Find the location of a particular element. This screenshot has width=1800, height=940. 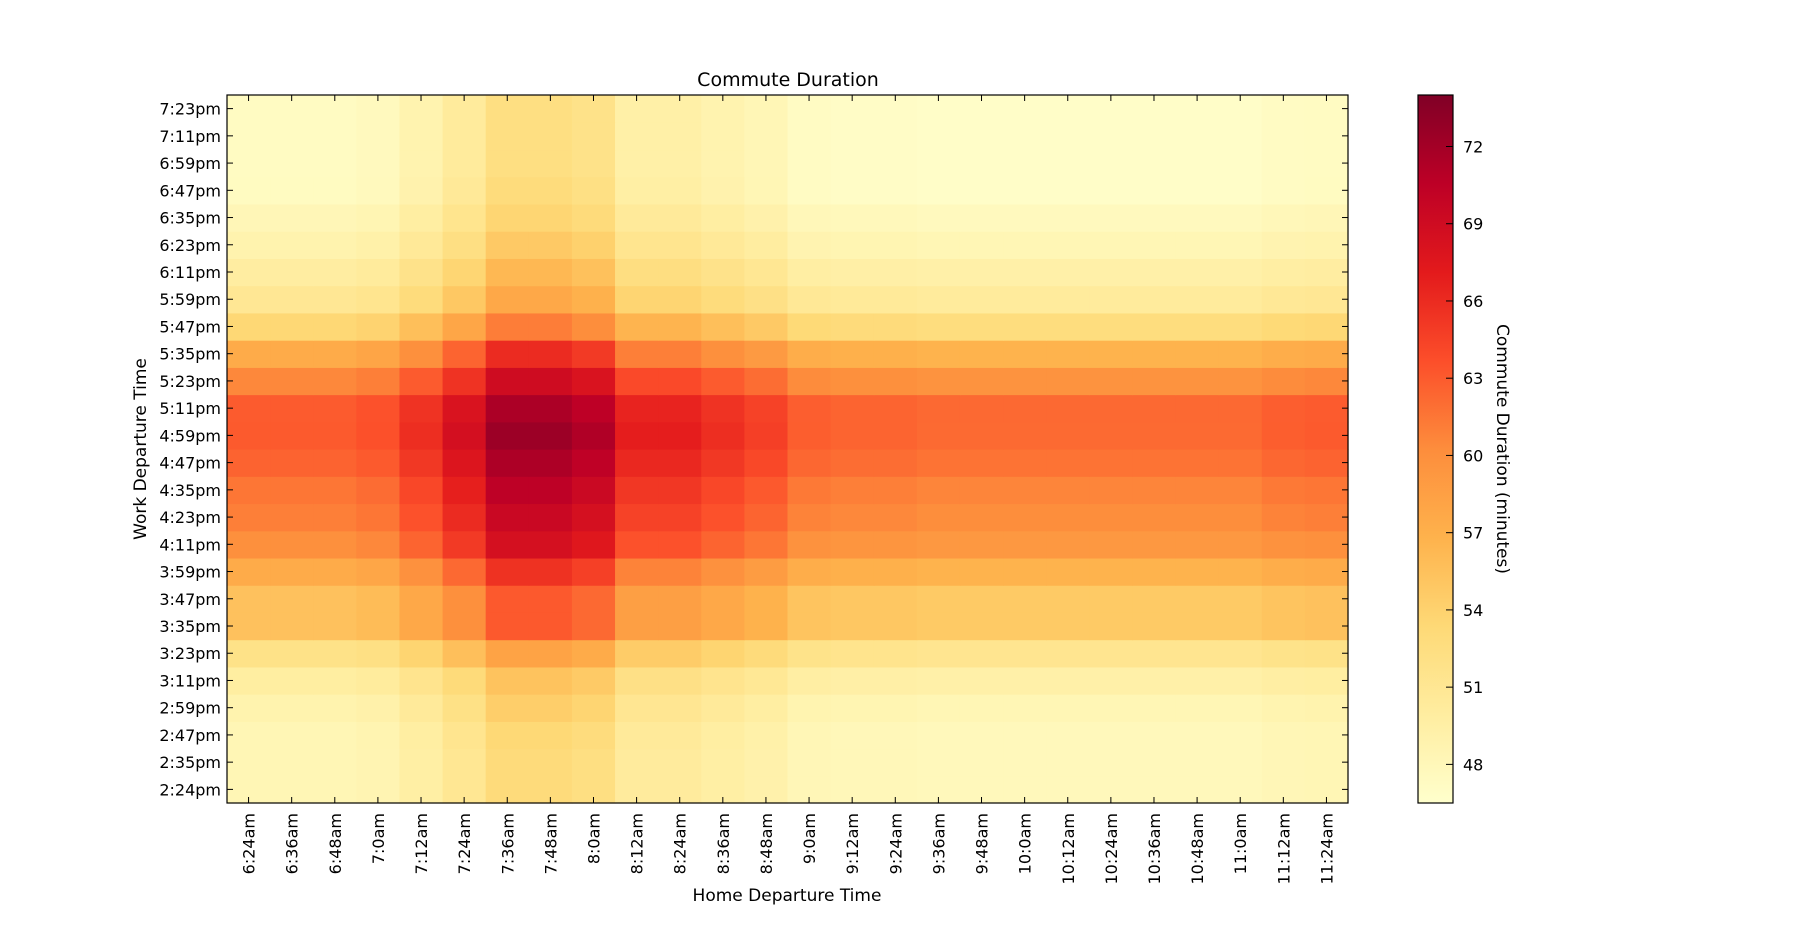

y-tick-label: 4:59pm is located at coordinates (190, 435).